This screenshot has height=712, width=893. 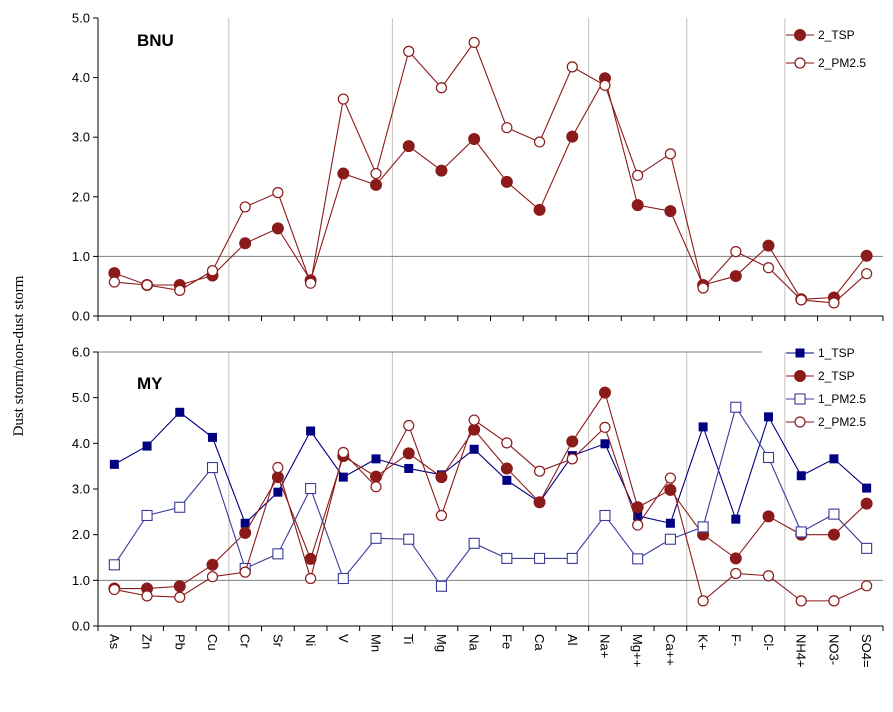 I want to click on x-tick-label: SO4=, so click(x=866, y=651).